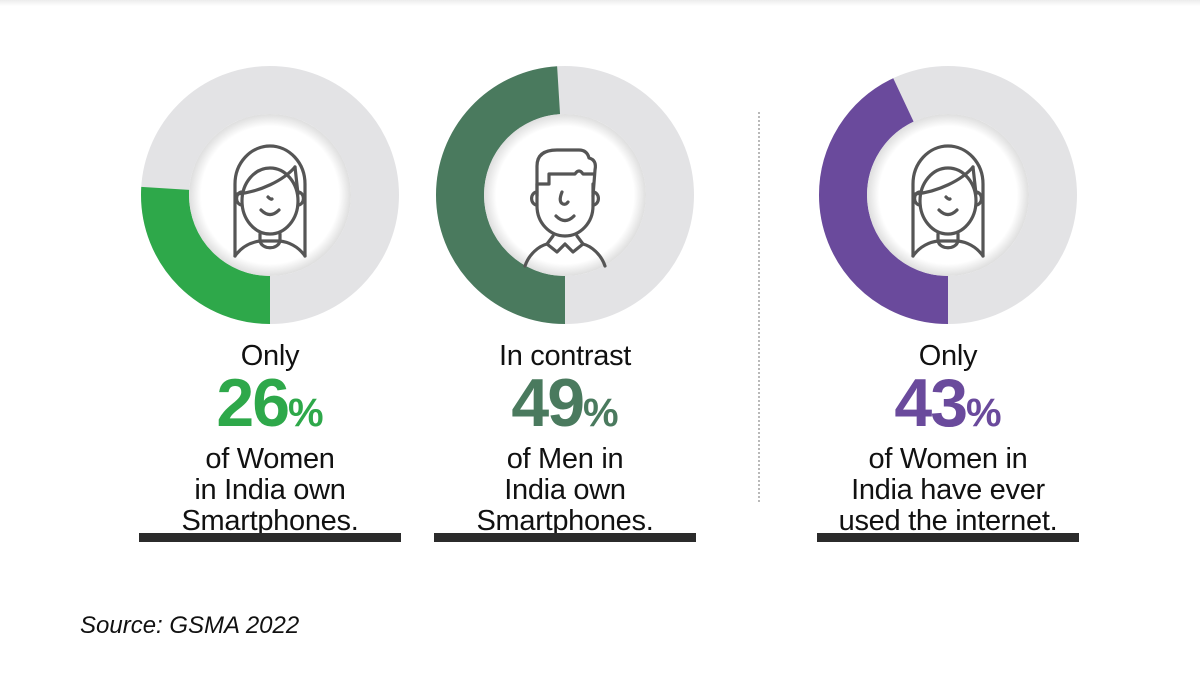  Describe the element at coordinates (600, 3) in the screenshot. I see `top-edge-strip` at that location.